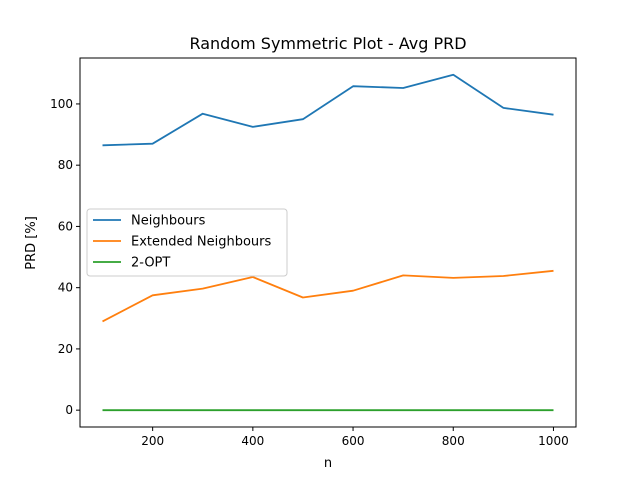  What do you see at coordinates (31, 243) in the screenshot?
I see `y-axis-label: PRD [%]` at bounding box center [31, 243].